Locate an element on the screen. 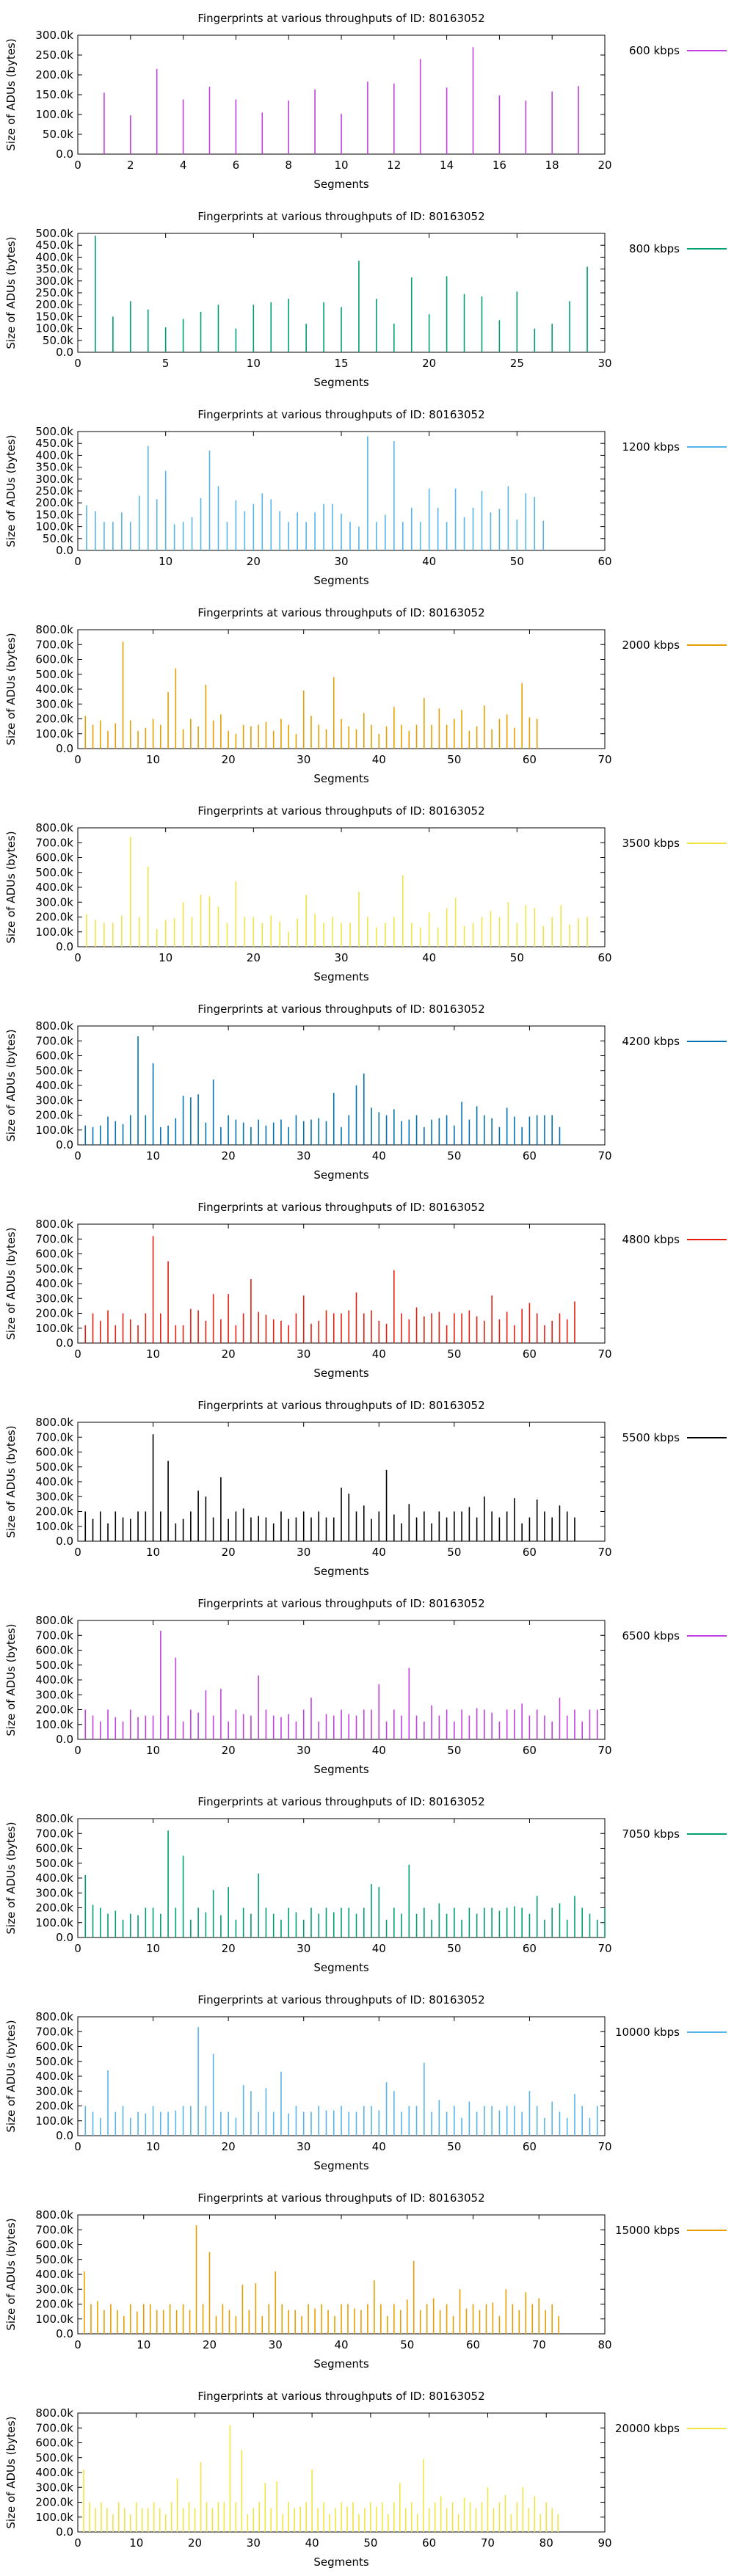 This screenshot has width=734, height=2576. x-tick-label: 14 is located at coordinates (447, 165).